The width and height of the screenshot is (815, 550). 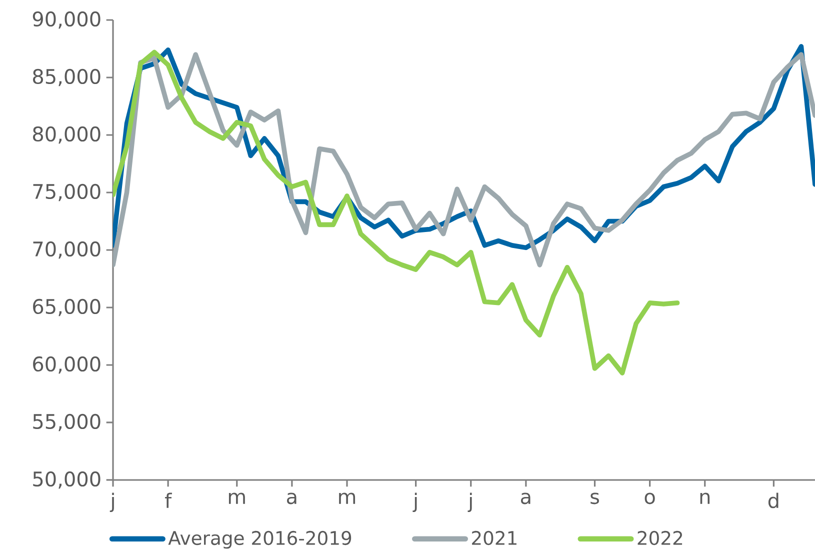 What do you see at coordinates (66, 193) in the screenshot?
I see `y-tick-label: 75,000` at bounding box center [66, 193].